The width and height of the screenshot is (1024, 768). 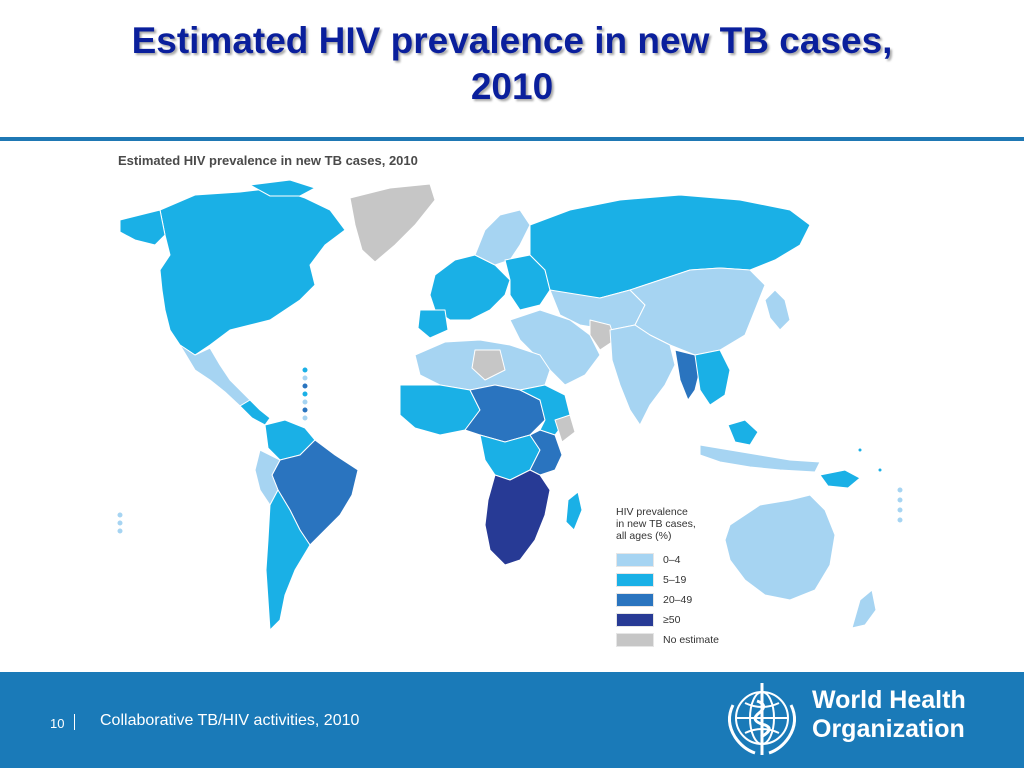 I want to click on legend-label: 0–4, so click(x=672, y=560).